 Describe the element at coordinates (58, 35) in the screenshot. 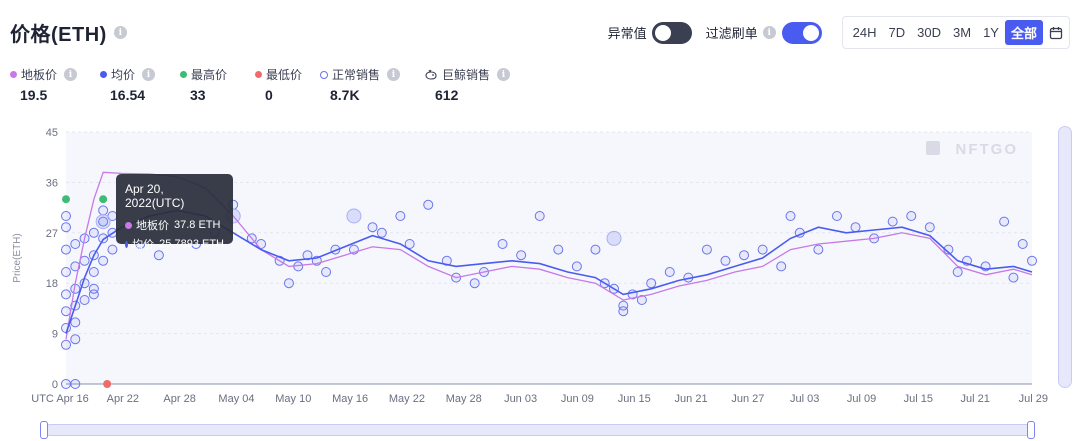

I see `page-title: 价格(ETH)` at that location.